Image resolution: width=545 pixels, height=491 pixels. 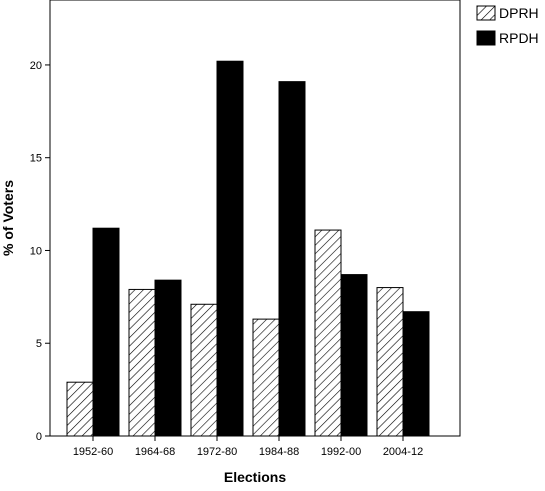 I want to click on x-tick-label: 1992-00, so click(x=341, y=452).